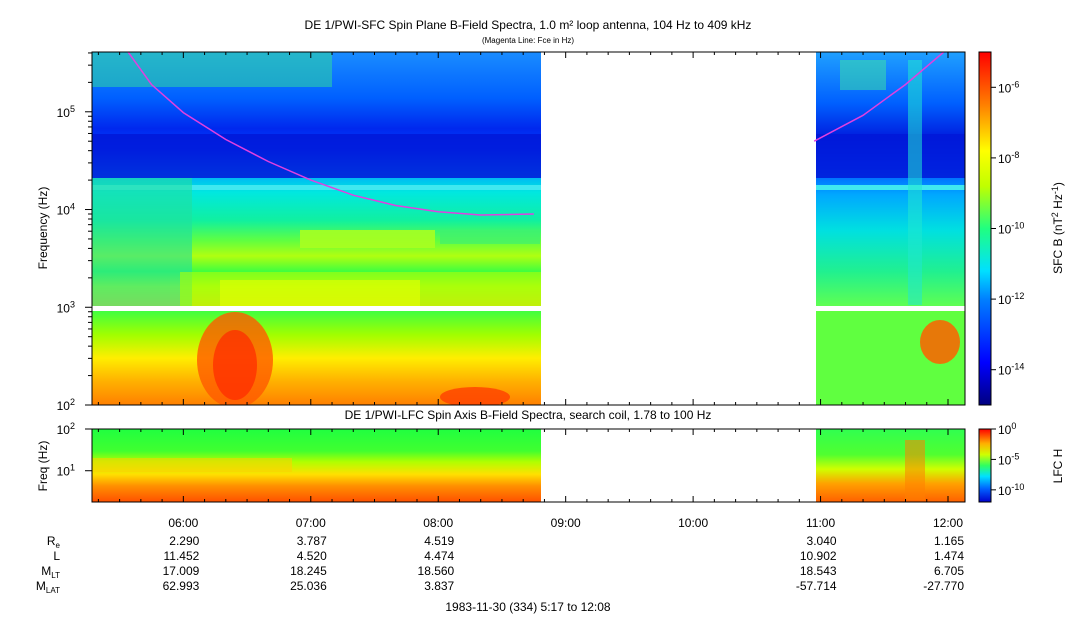 The image size is (1083, 620). What do you see at coordinates (438, 523) in the screenshot?
I see `time-tick-label: 08:00` at bounding box center [438, 523].